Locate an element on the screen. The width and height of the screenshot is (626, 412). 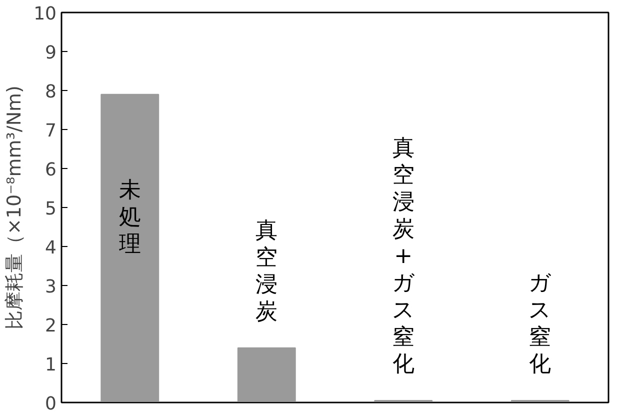
annotation: ガス窒化 is located at coordinates (403, 324).